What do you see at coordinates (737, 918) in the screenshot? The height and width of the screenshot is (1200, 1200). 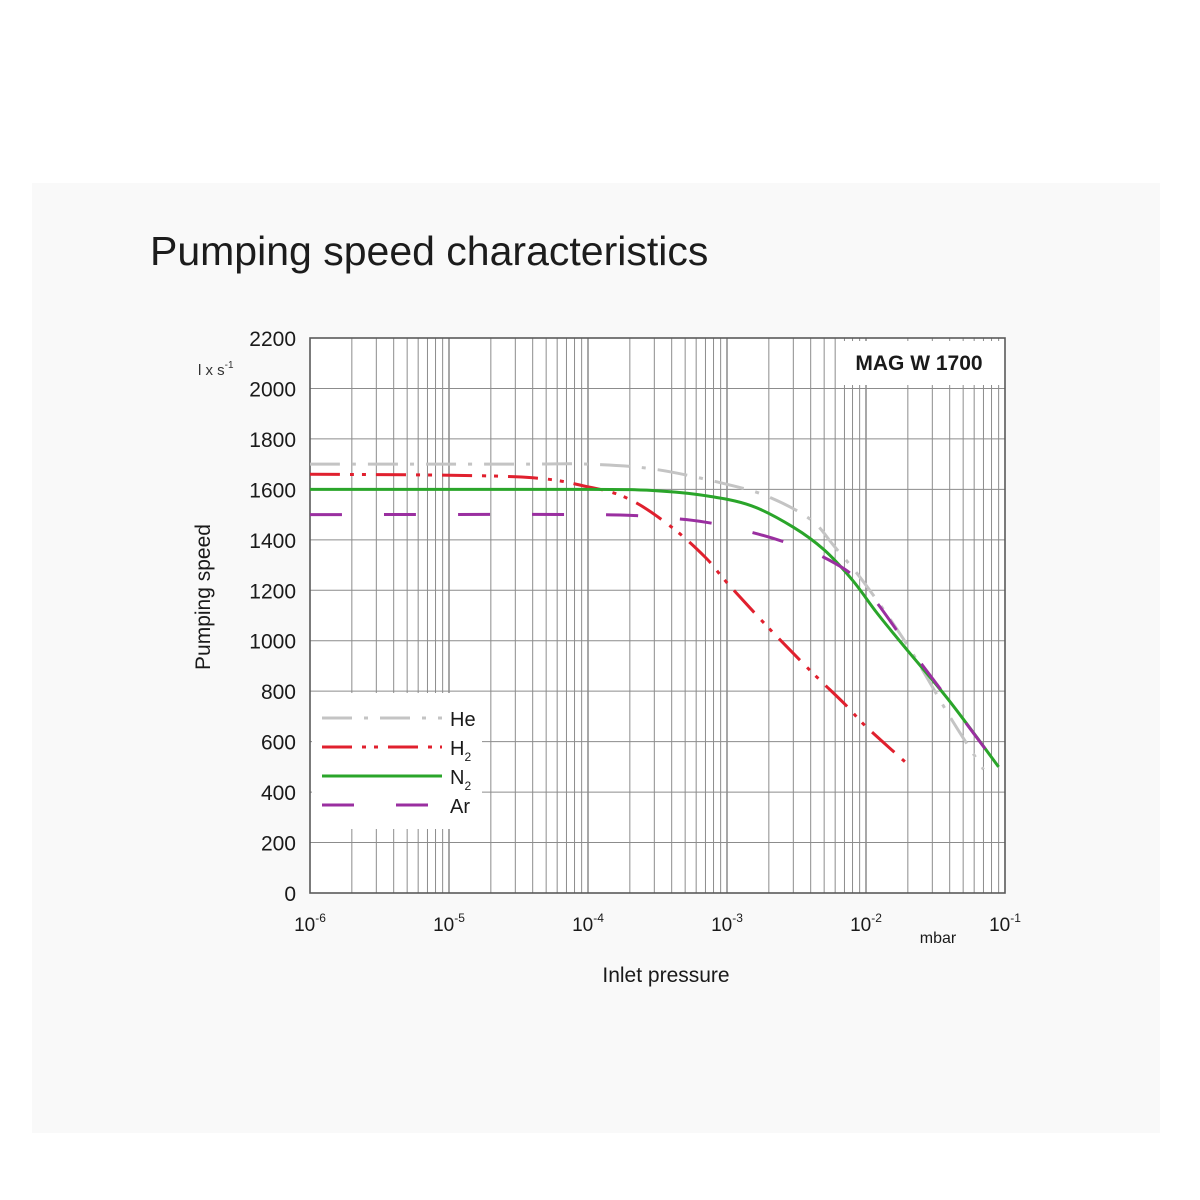 I see `x-tick-exponent: -3` at bounding box center [737, 918].